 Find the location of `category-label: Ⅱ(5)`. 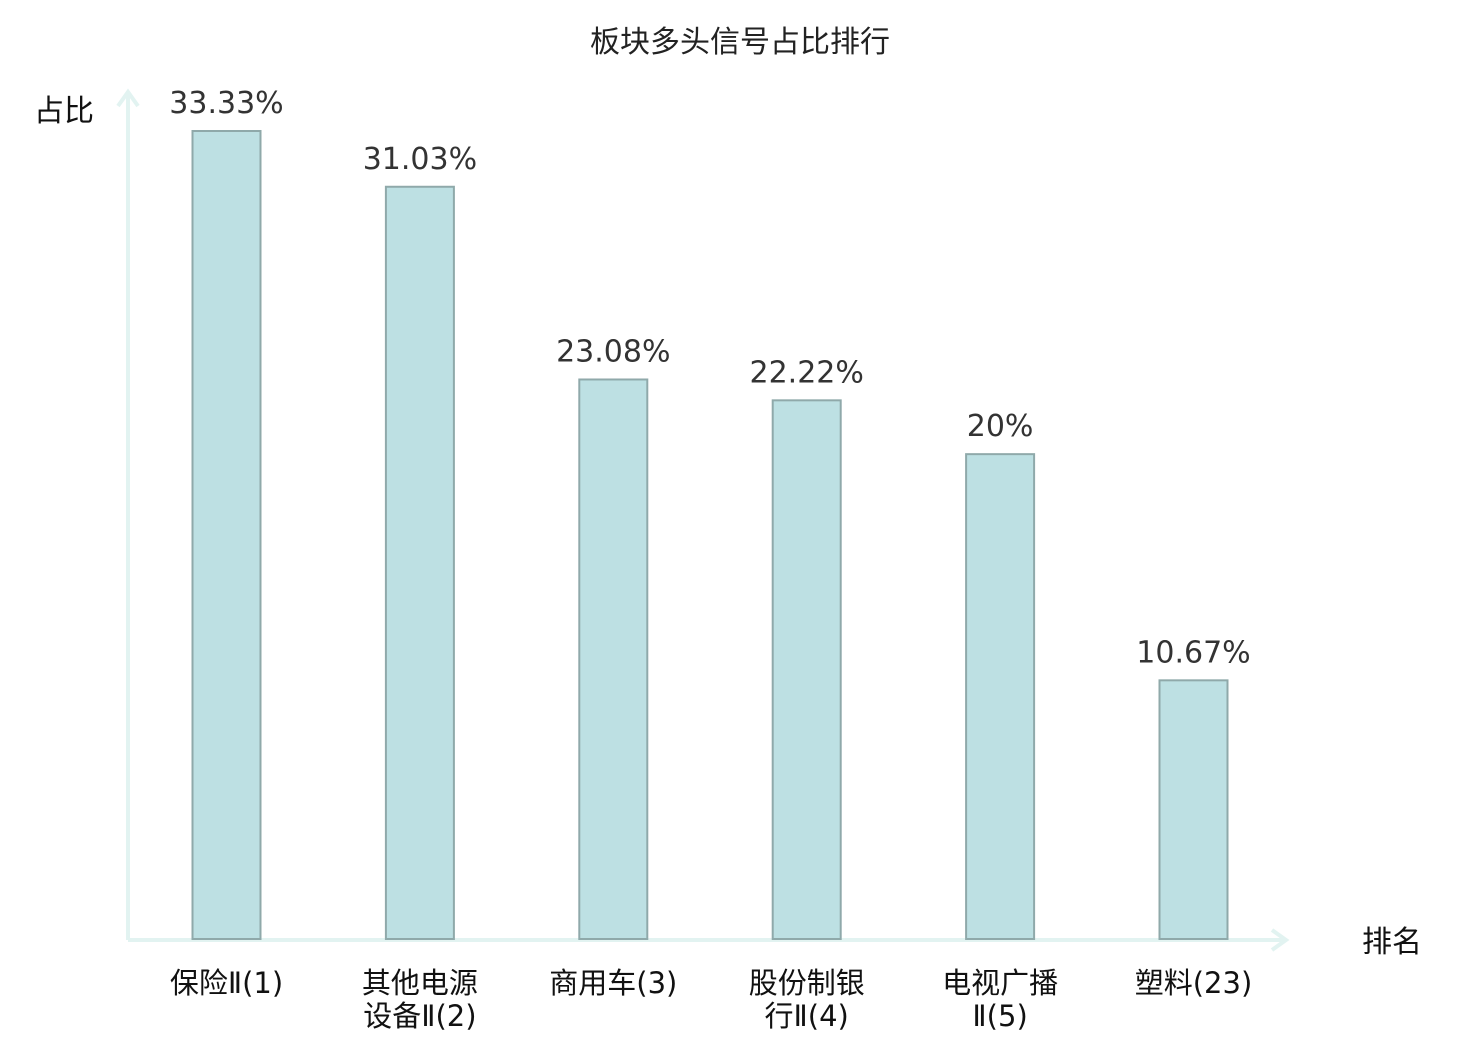

category-label: Ⅱ(5) is located at coordinates (999, 1016).